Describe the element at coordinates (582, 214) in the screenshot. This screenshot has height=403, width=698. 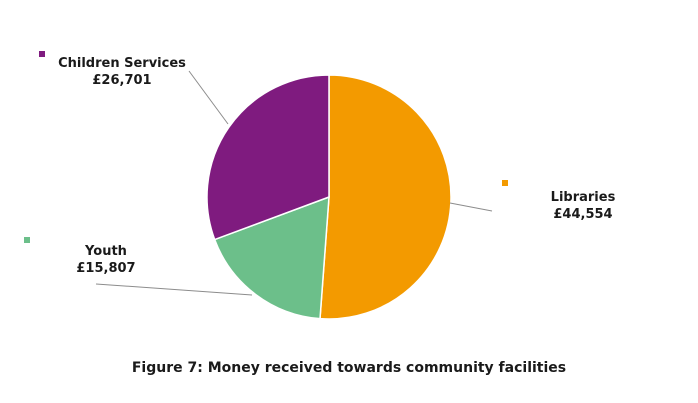
I see `label-libraries-value: £44,554` at that location.